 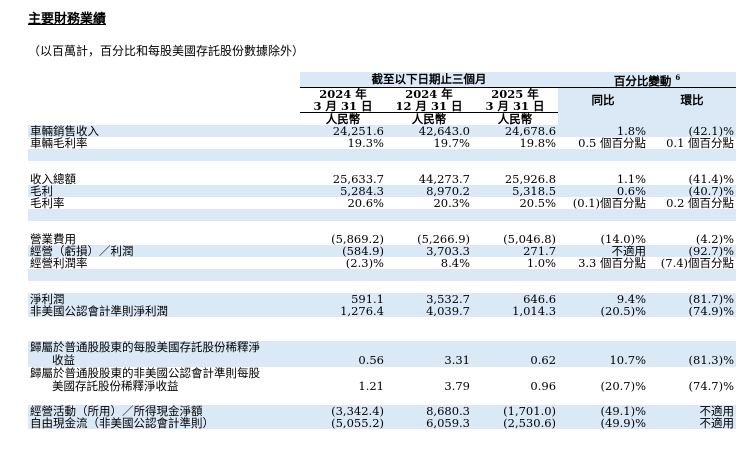 I want to click on value-yoy: 9.4%, so click(x=603, y=298).